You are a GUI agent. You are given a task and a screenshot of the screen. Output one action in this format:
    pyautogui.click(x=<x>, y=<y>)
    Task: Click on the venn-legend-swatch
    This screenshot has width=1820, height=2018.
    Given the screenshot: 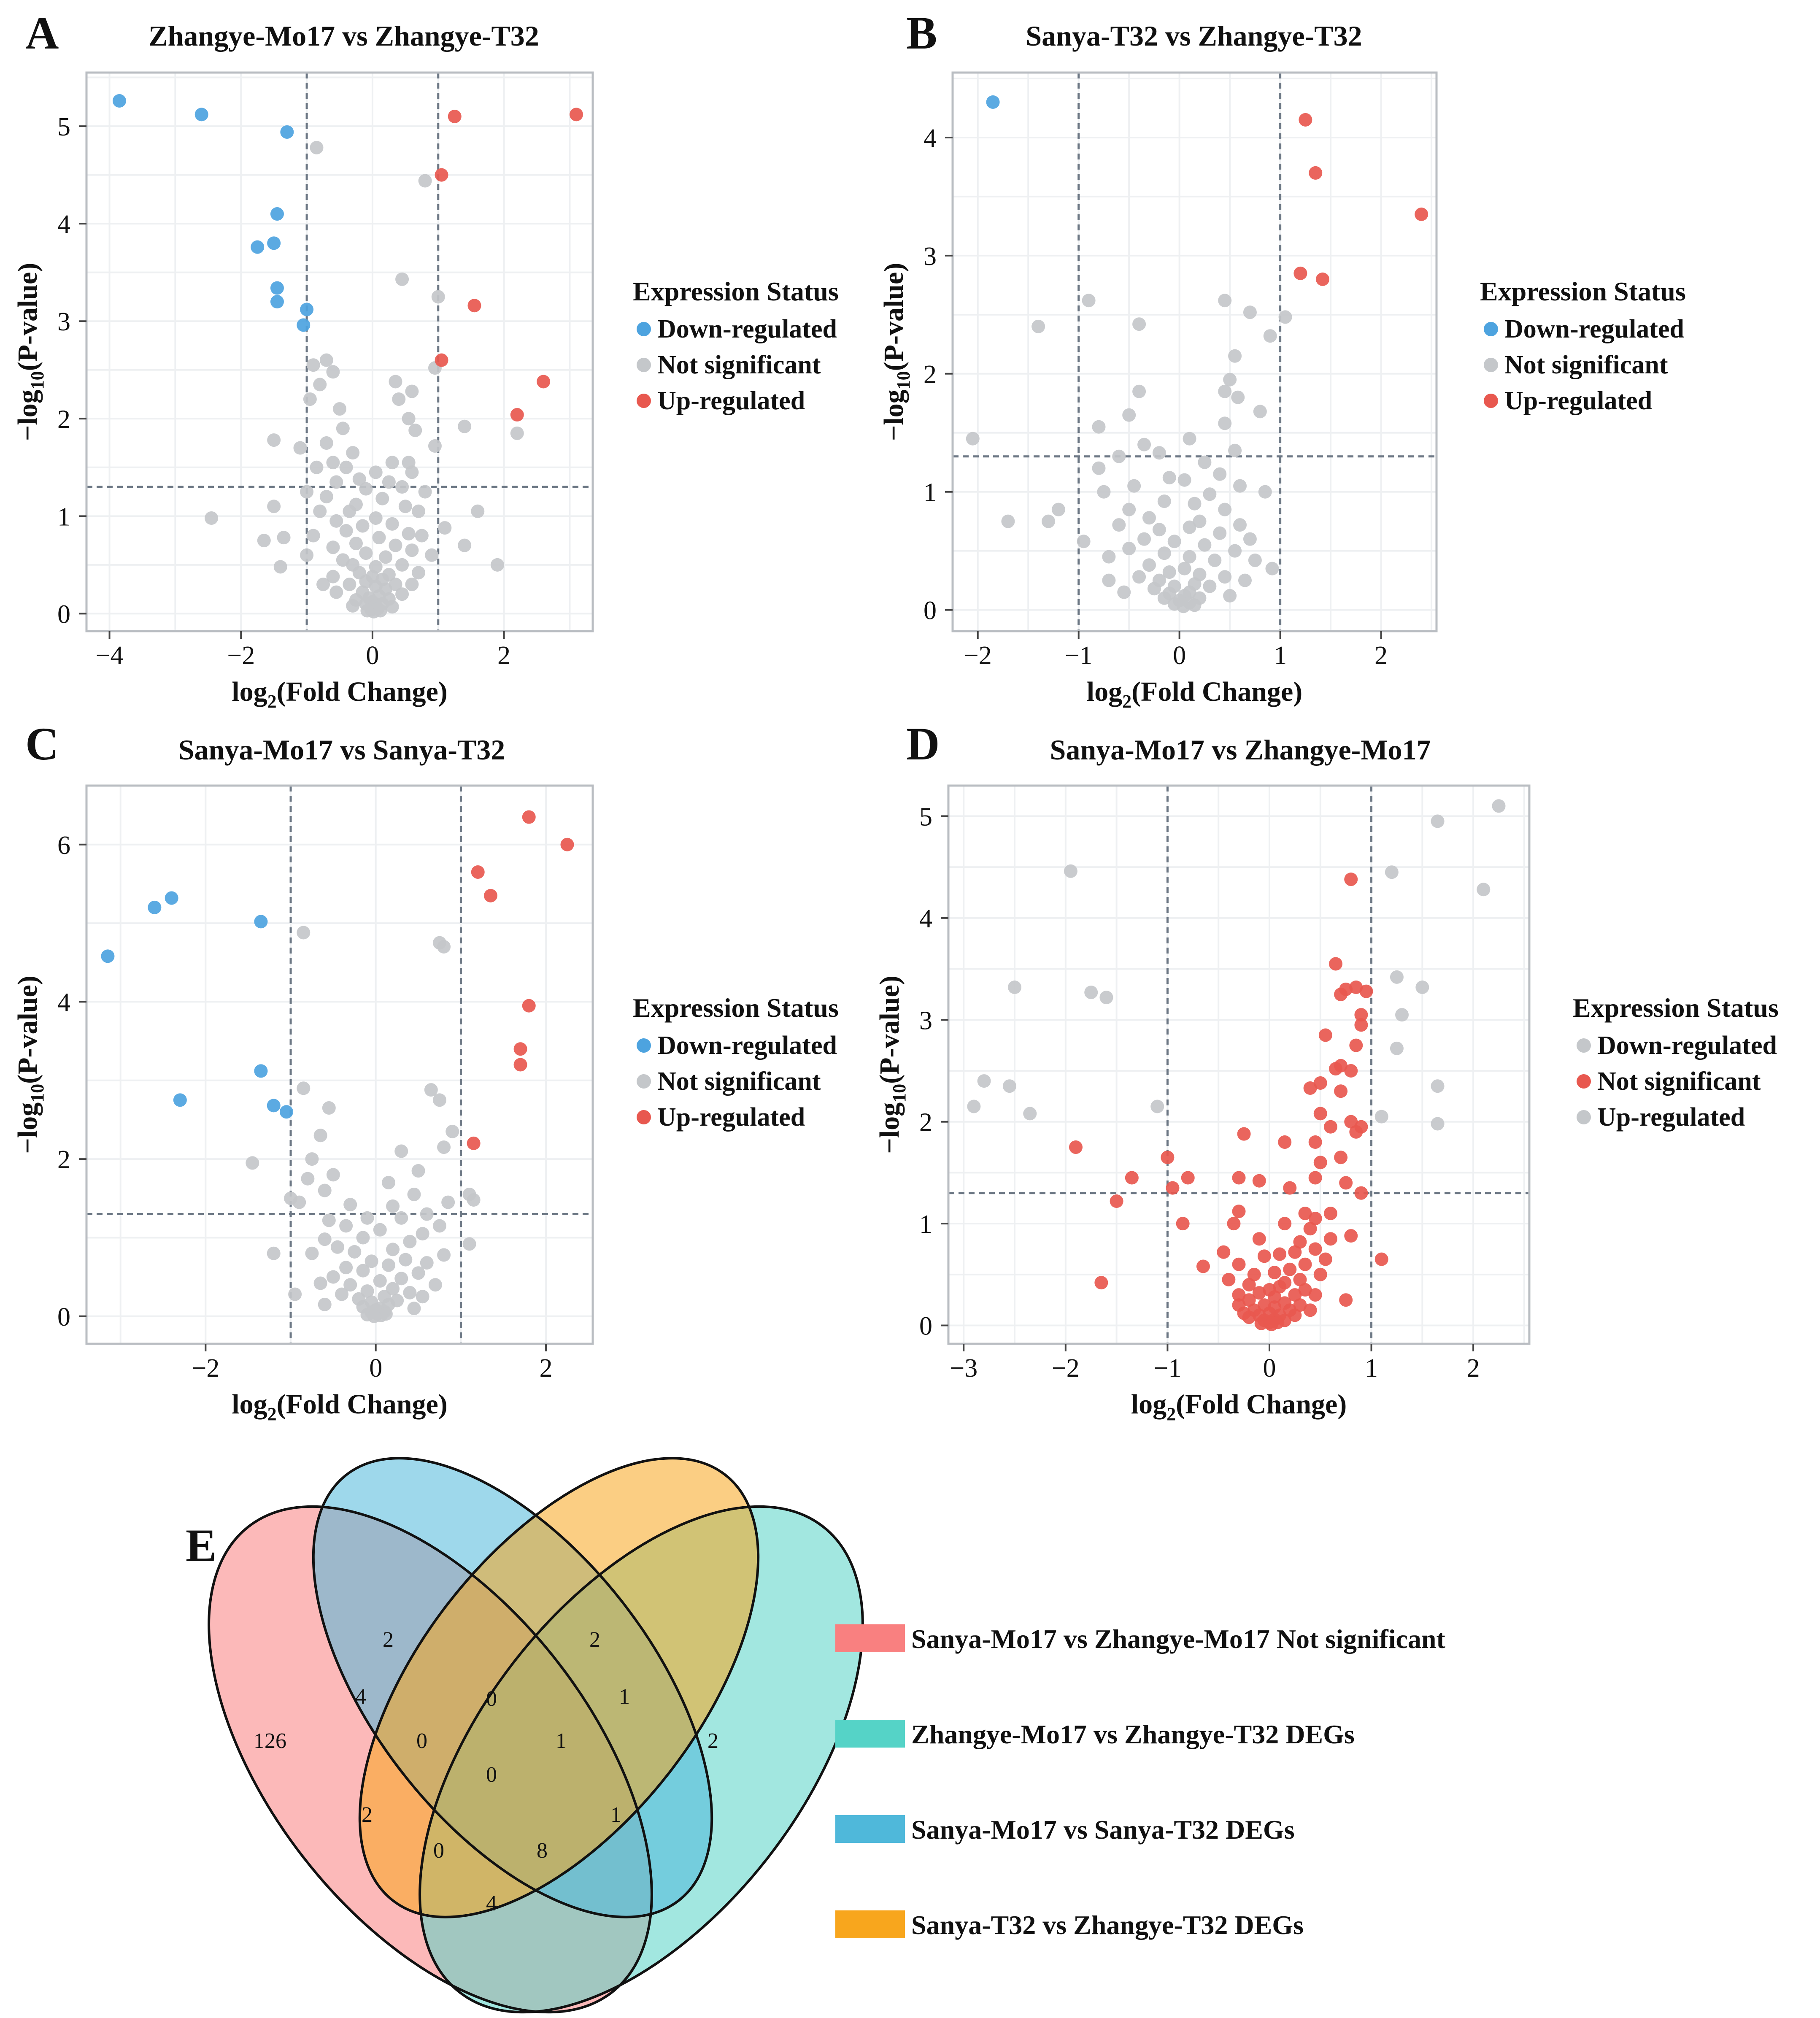 What is the action you would take?
    pyautogui.click(x=870, y=1734)
    